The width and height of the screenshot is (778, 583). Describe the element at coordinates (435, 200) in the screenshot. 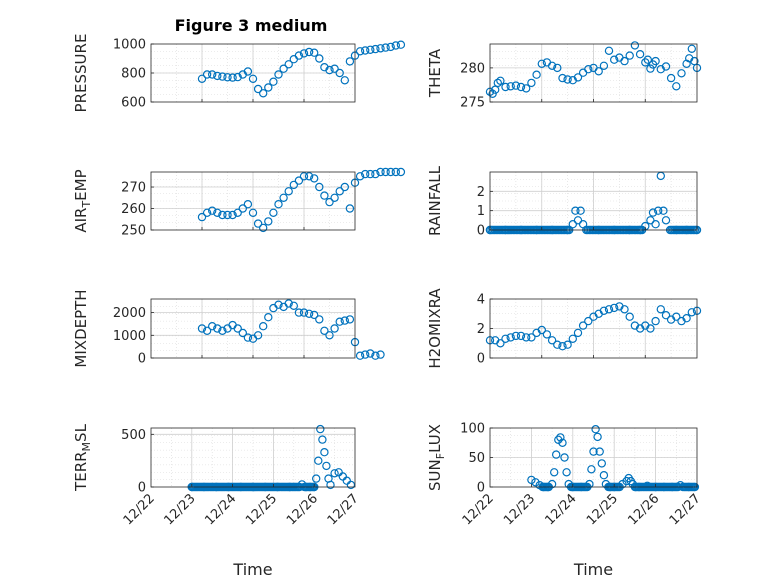

I see `y-axis-label: RAINFALL` at that location.